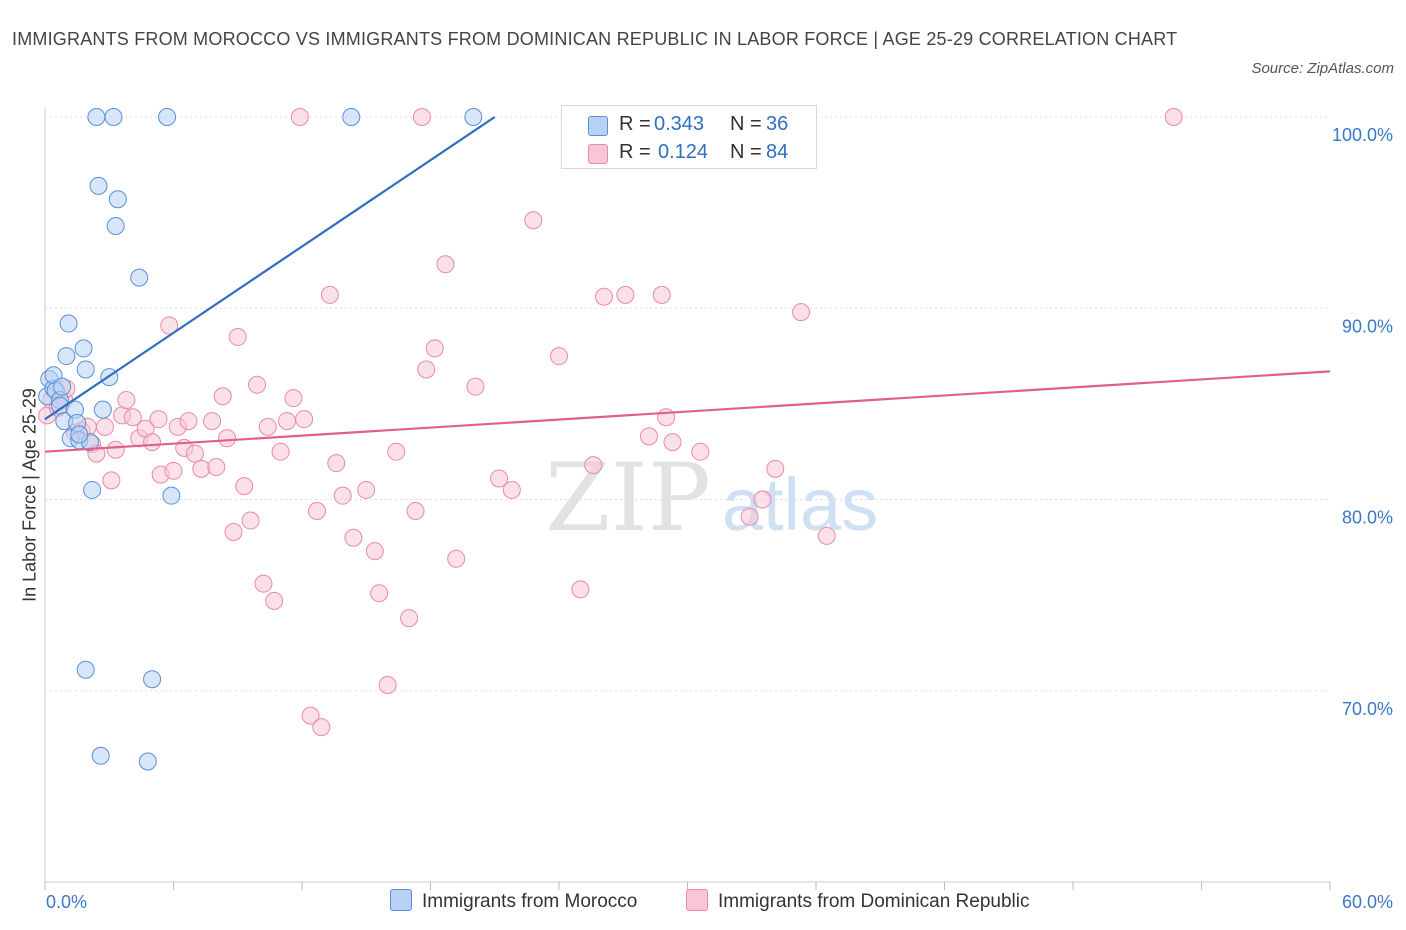  What do you see at coordinates (687, 411) in the screenshot?
I see `dominican-trend-line` at bounding box center [687, 411].